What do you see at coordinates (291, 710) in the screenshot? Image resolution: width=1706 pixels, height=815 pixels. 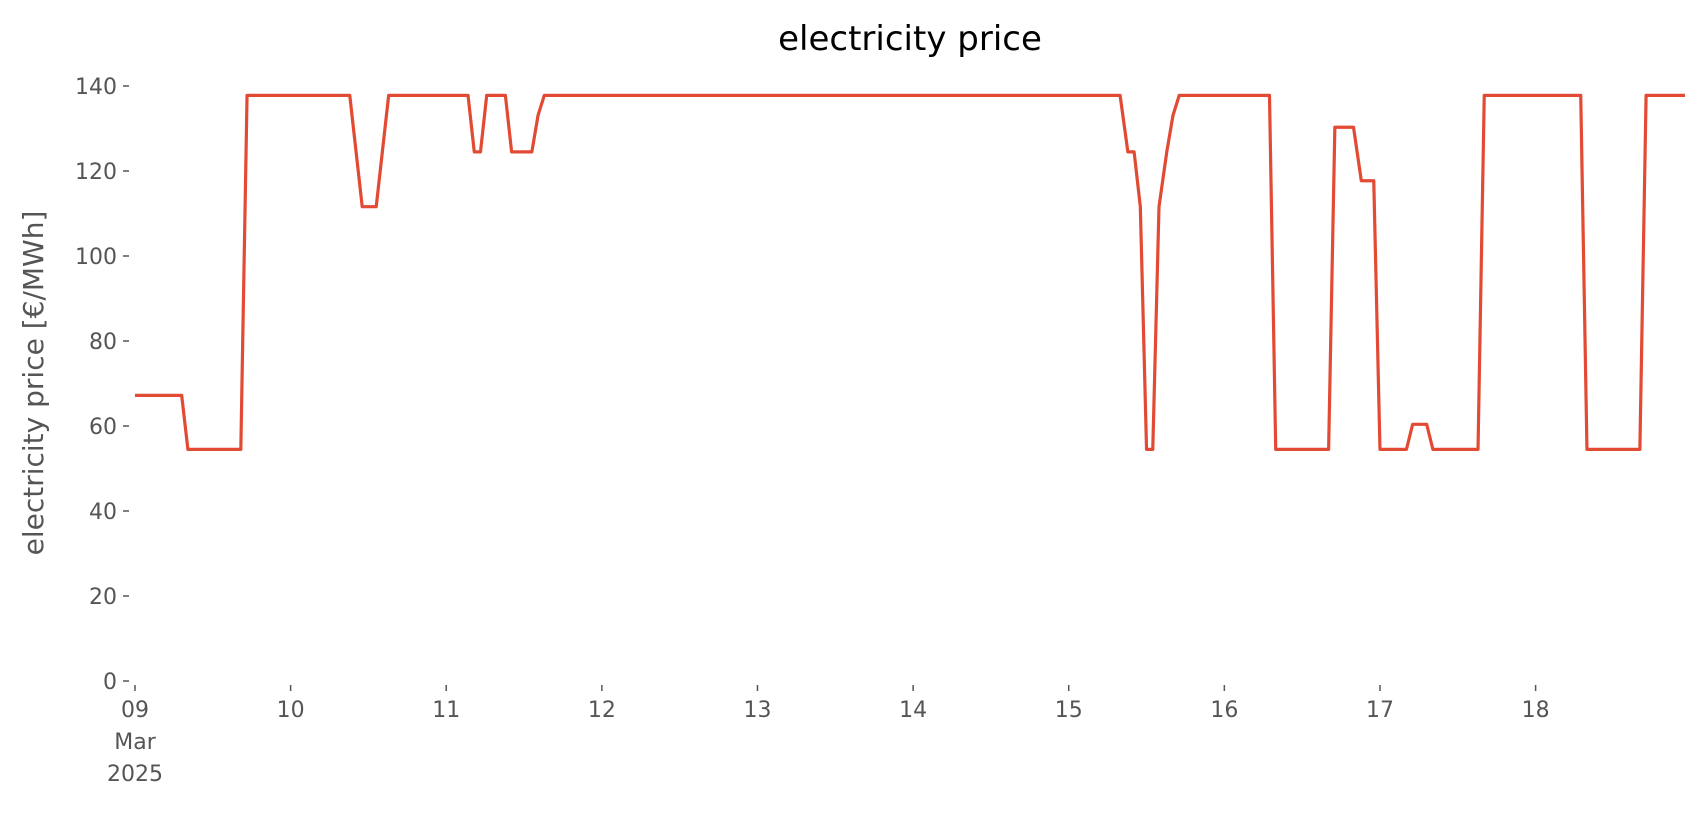 I see `x-tick-label: 10` at bounding box center [291, 710].